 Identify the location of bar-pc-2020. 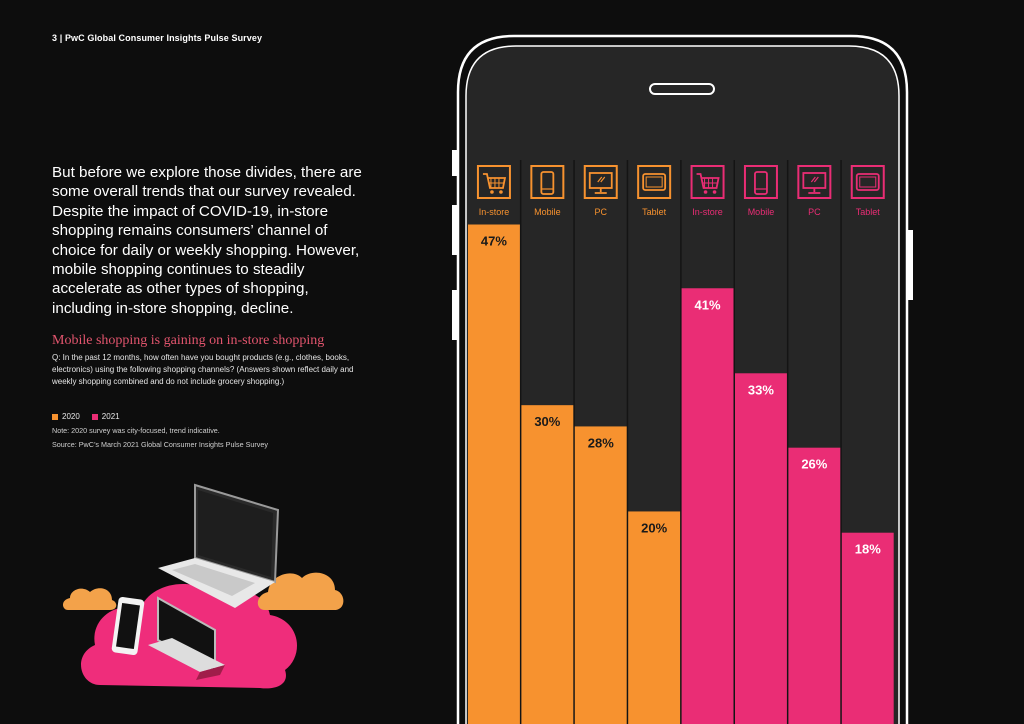
(600, 575).